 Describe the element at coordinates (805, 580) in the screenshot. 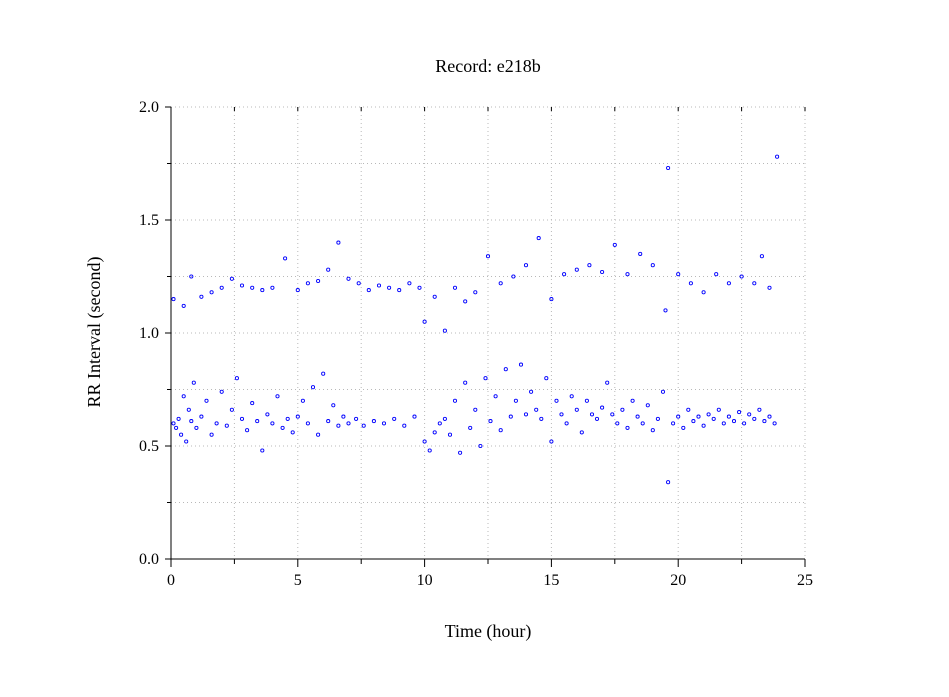

I see `x-tick-label: 25` at that location.